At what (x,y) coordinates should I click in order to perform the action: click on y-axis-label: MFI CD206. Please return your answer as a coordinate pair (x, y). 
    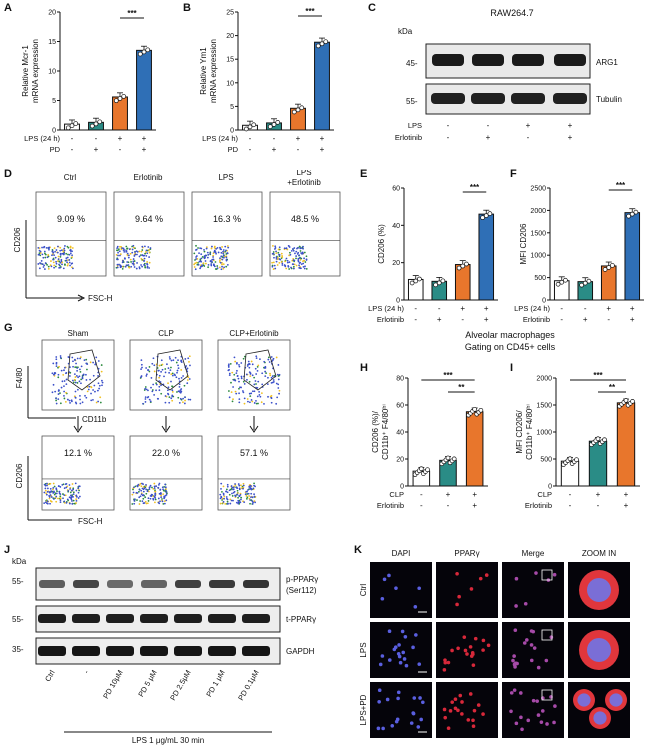
    Looking at the image, I should click on (523, 243).